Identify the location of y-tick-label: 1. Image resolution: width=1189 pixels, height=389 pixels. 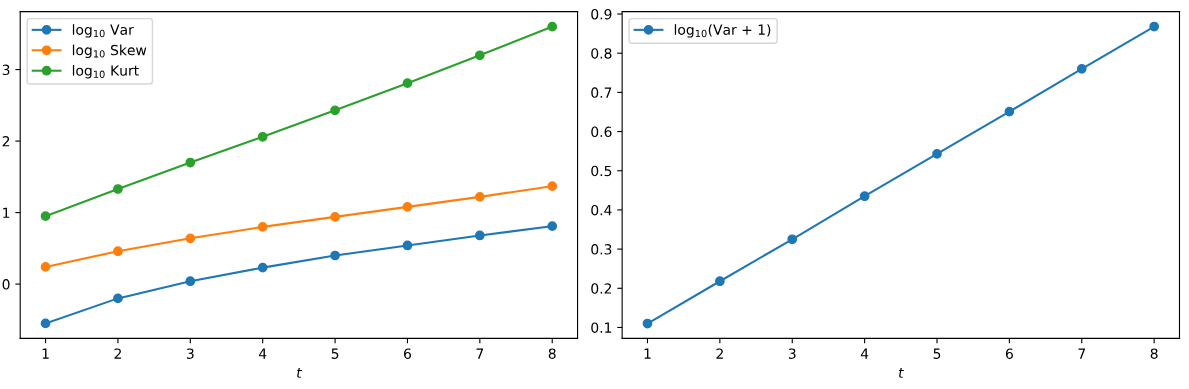
(6, 212).